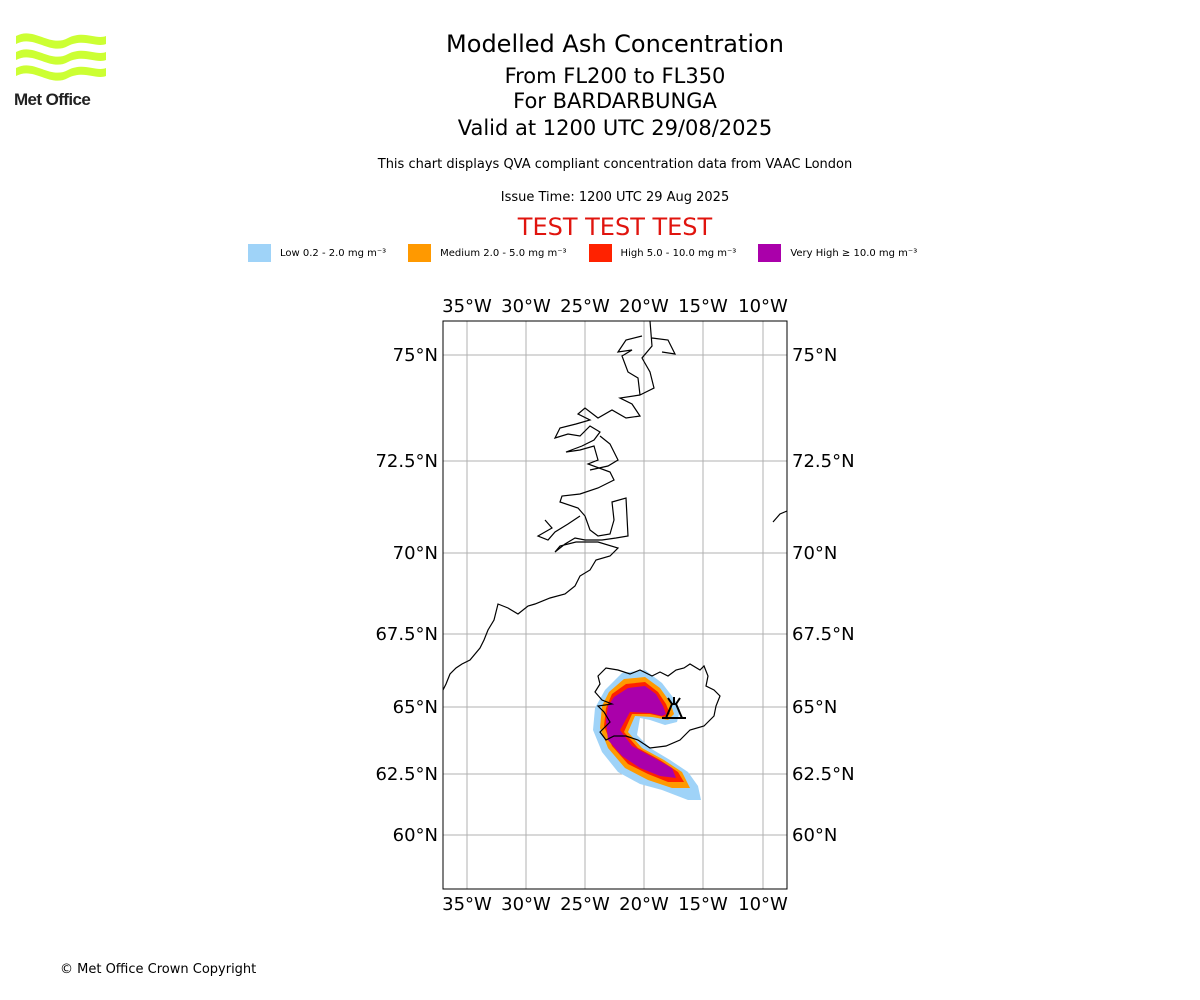 This screenshot has width=1200, height=1000. I want to click on lat-label-left-67-5n: 67.5°N, so click(406, 634).